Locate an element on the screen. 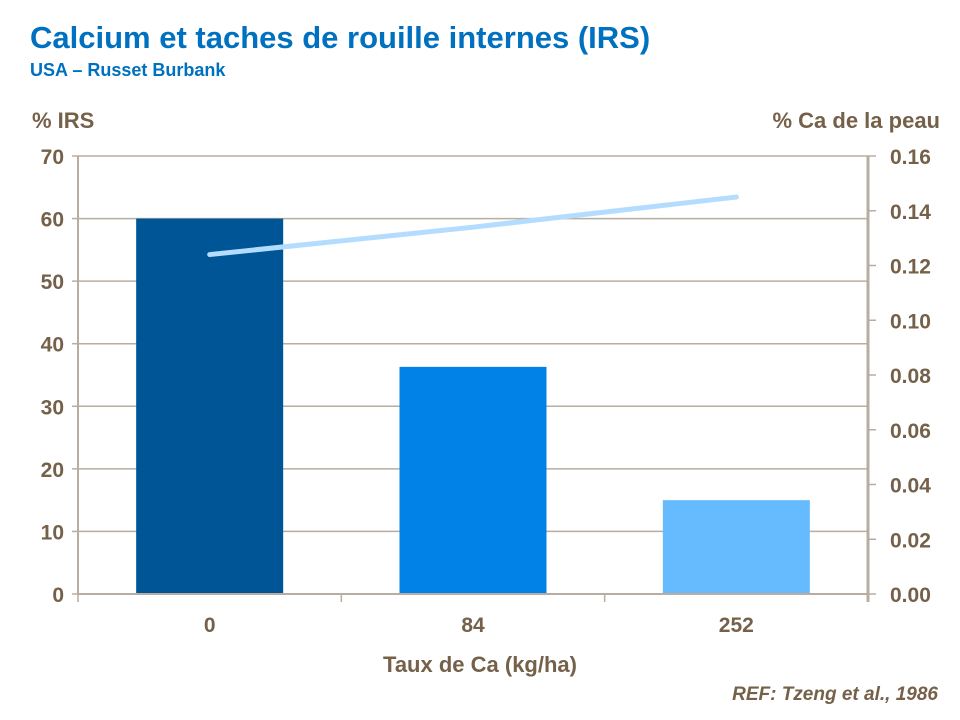 The image size is (960, 720). ca-skin-line is located at coordinates (473, 226).